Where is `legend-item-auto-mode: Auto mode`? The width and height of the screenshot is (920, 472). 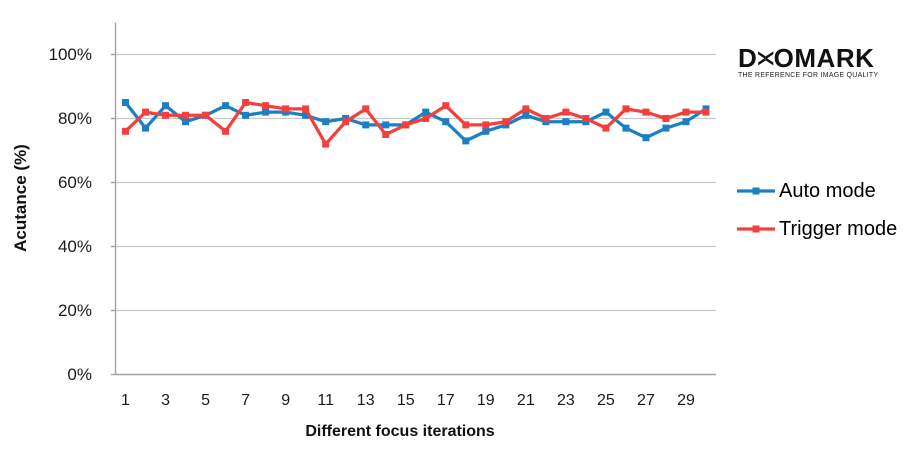
legend-item-auto-mode: Auto mode is located at coordinates (817, 191).